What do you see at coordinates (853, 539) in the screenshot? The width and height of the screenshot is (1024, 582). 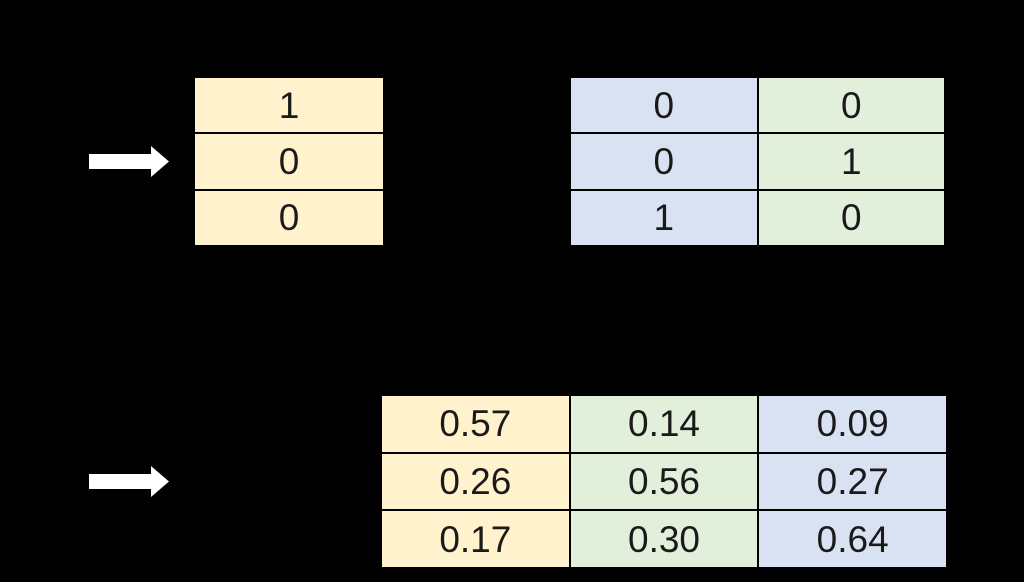 I see `table-cell: 0.64` at bounding box center [853, 539].